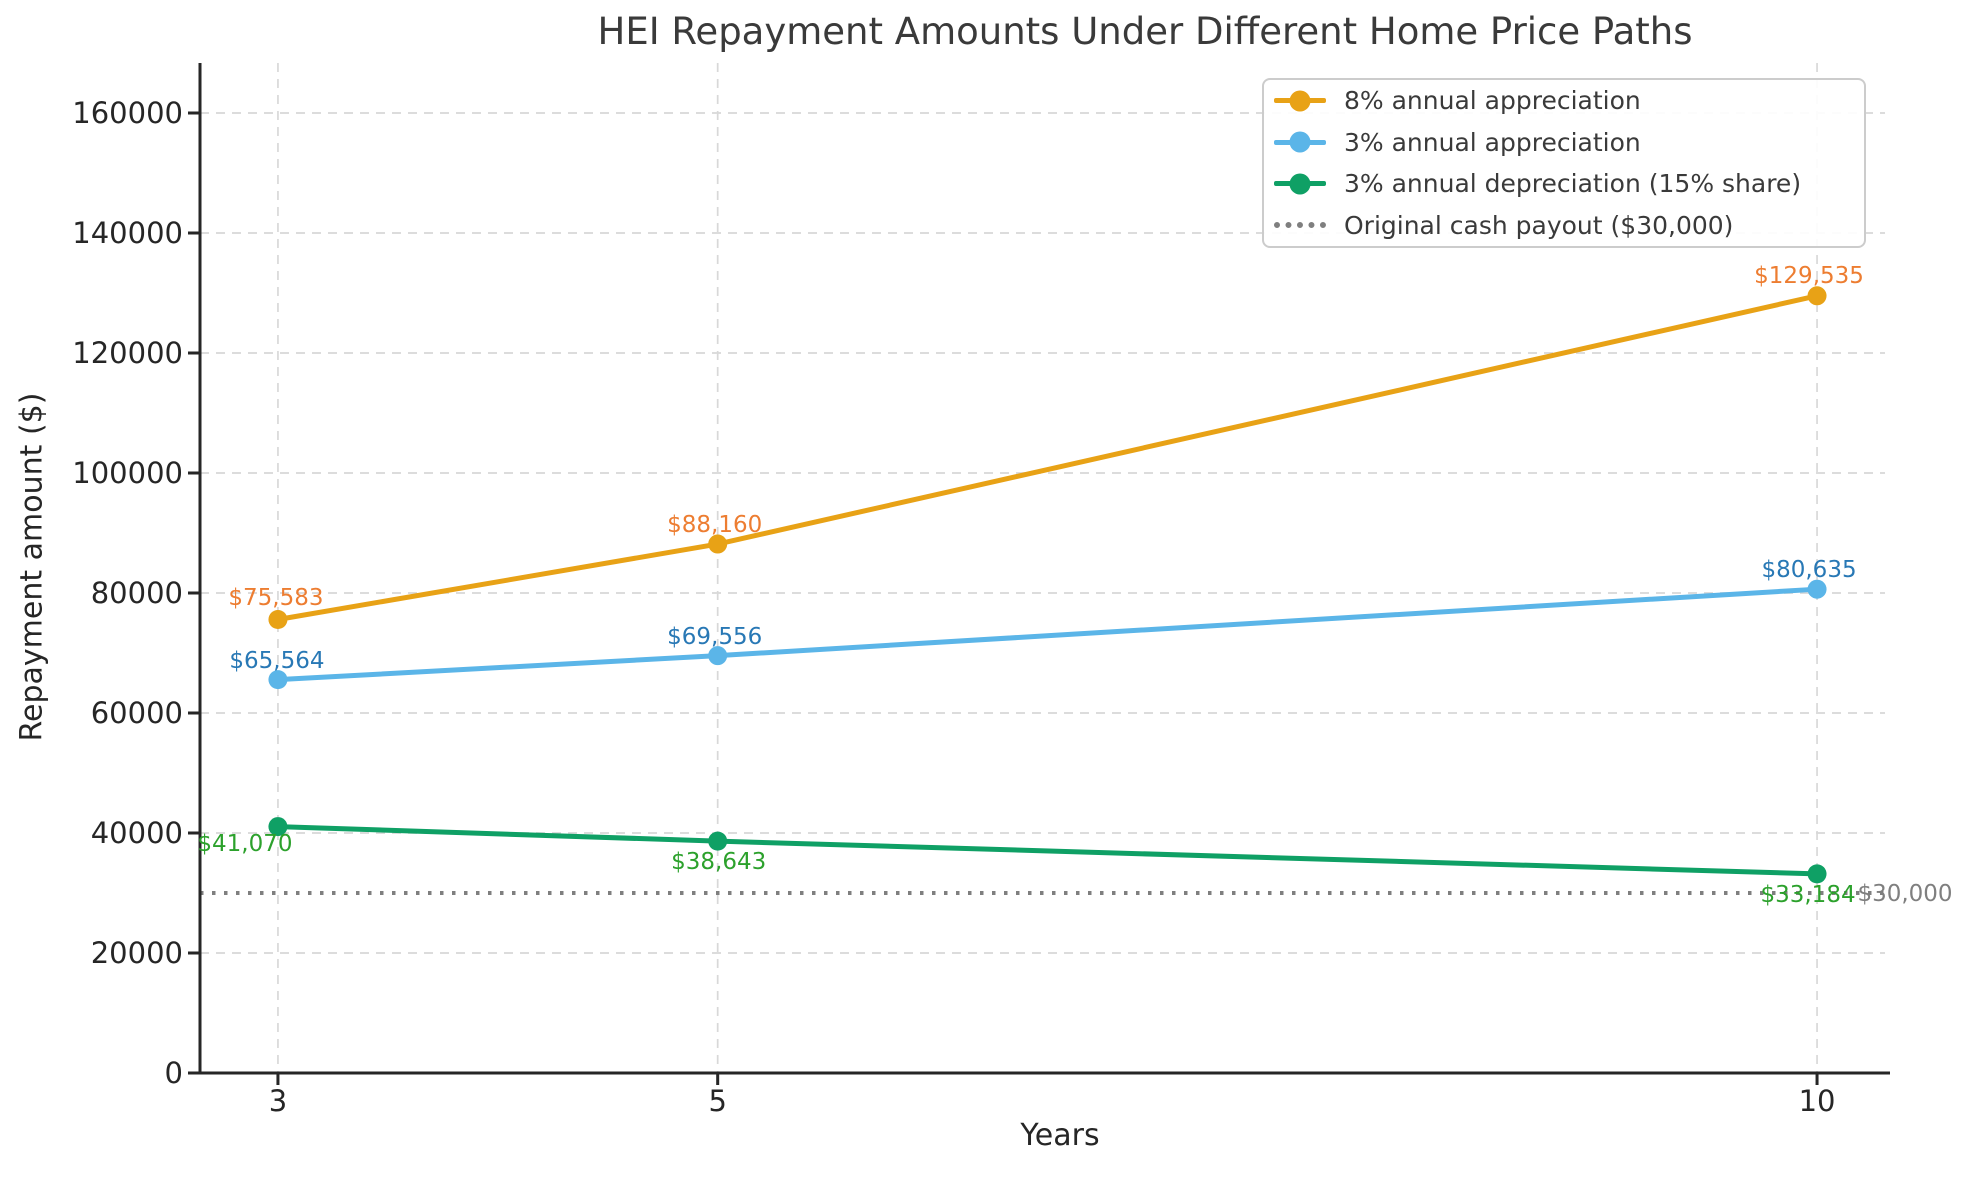  What do you see at coordinates (136, 832) in the screenshot?
I see `y-tick-label: 40000` at bounding box center [136, 832].